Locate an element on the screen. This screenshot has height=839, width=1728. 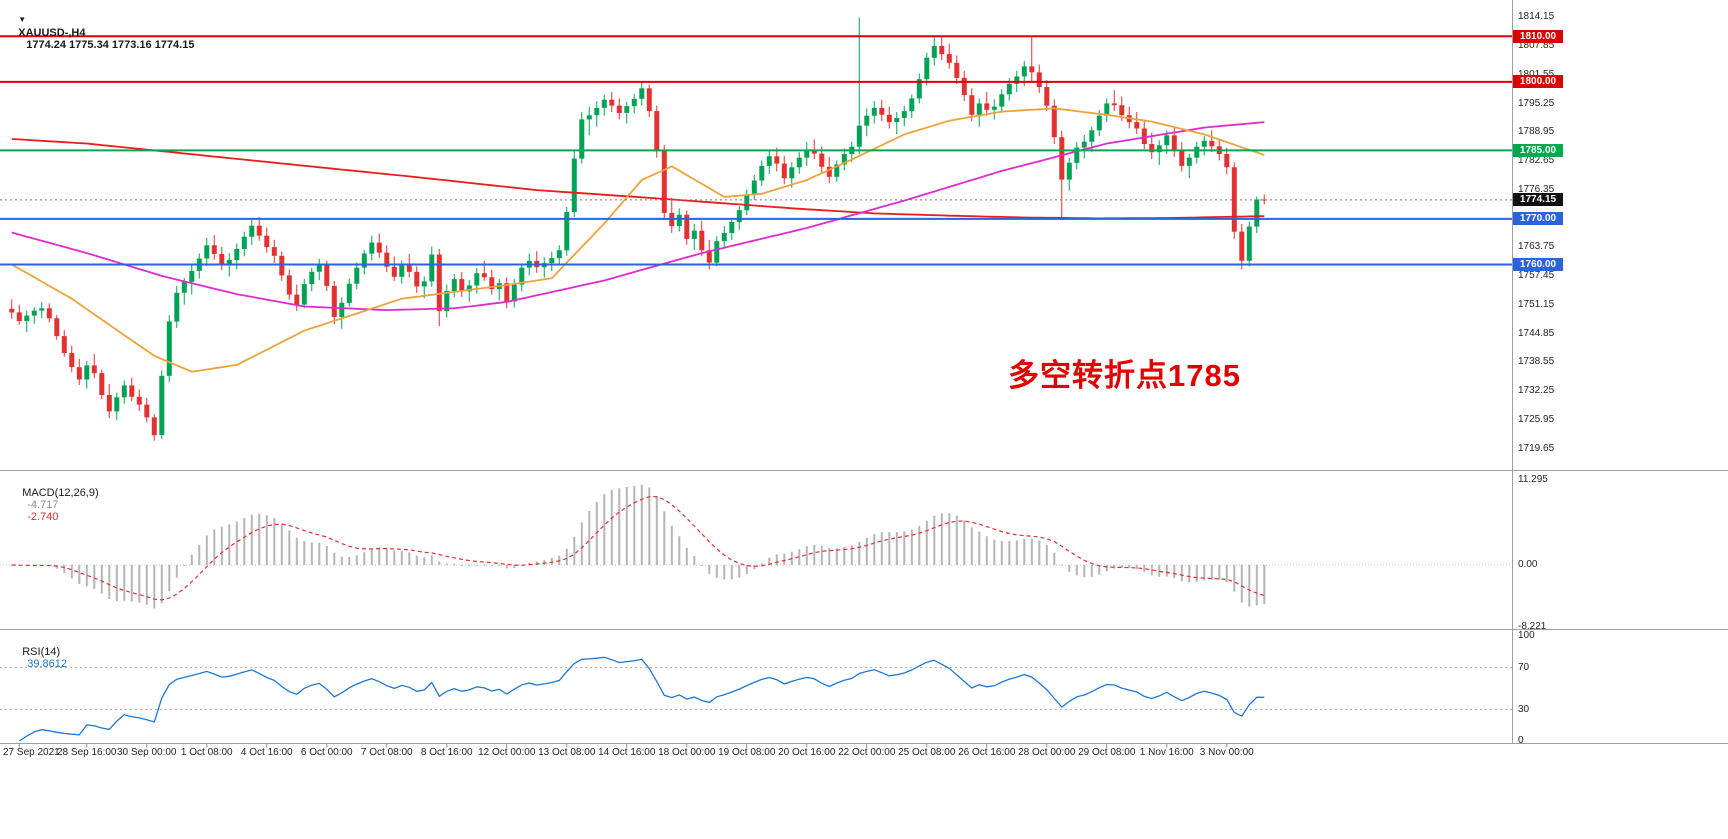
rsi-axis-tick: 70 is located at coordinates (1524, 667).